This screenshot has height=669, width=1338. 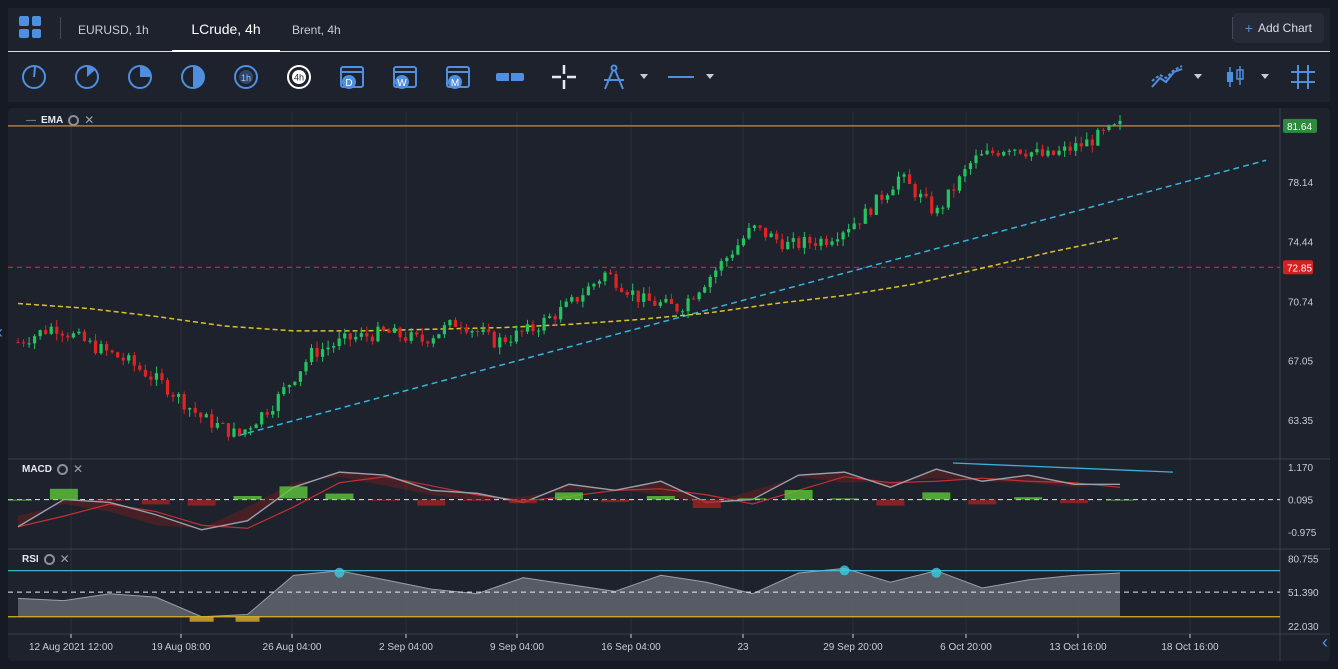 I want to click on drawing-compass-icon, so click(x=614, y=77).